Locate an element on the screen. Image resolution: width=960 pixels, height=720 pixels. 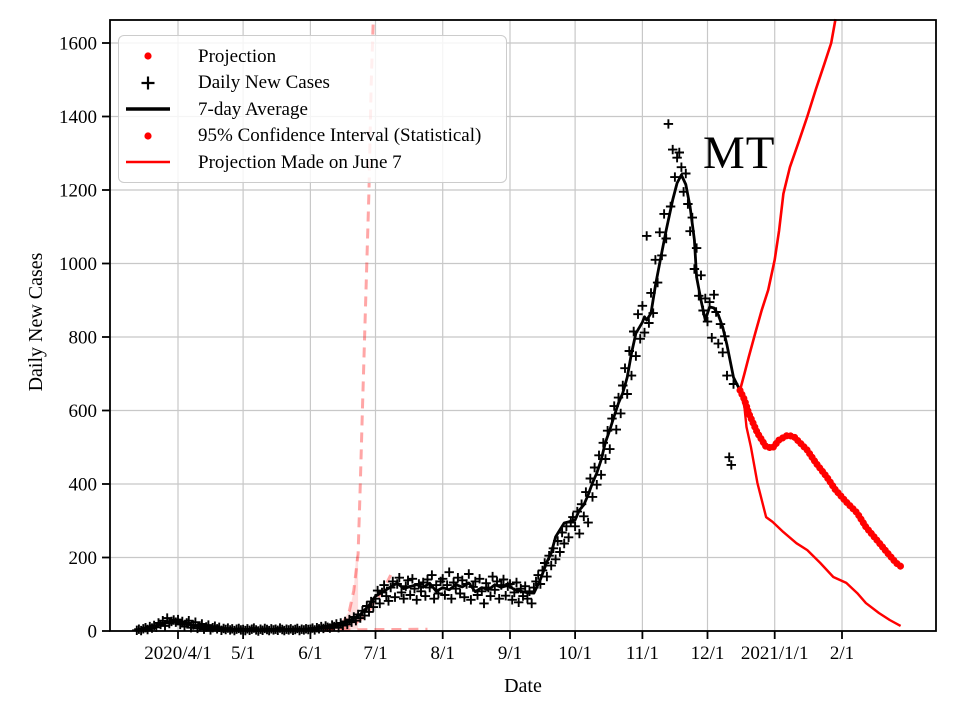
legend-item-7-day-average: 7-day Average is located at coordinates (312, 109).